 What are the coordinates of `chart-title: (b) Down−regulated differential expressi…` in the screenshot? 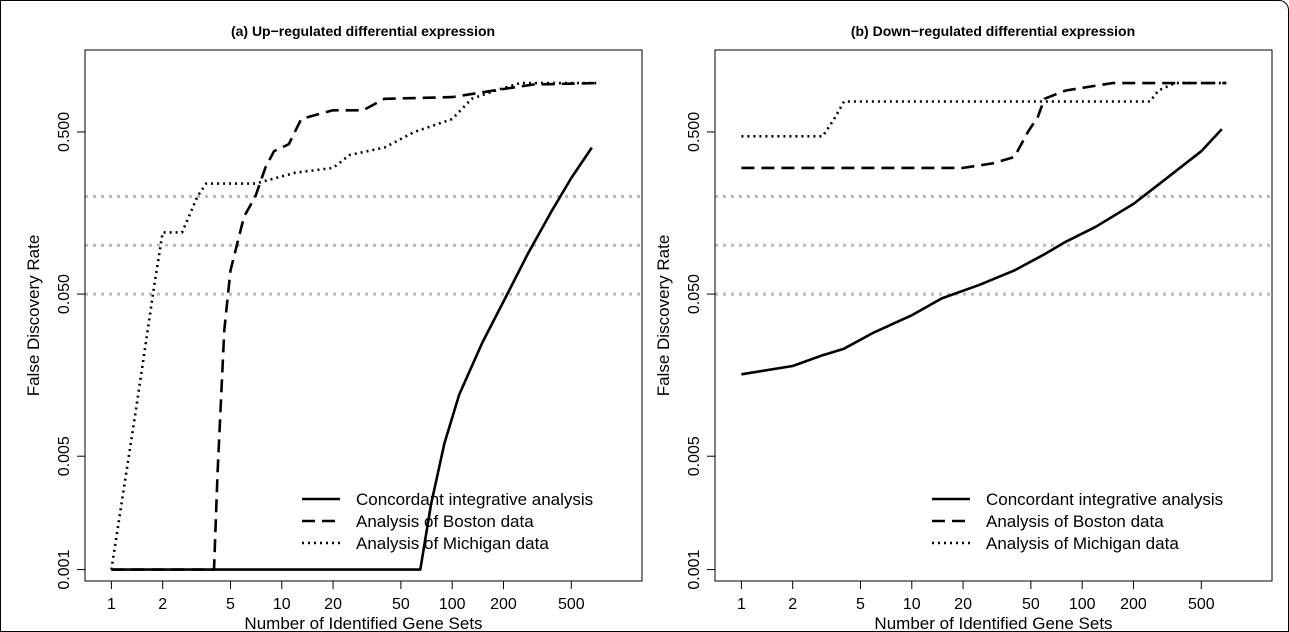 It's located at (993, 31).